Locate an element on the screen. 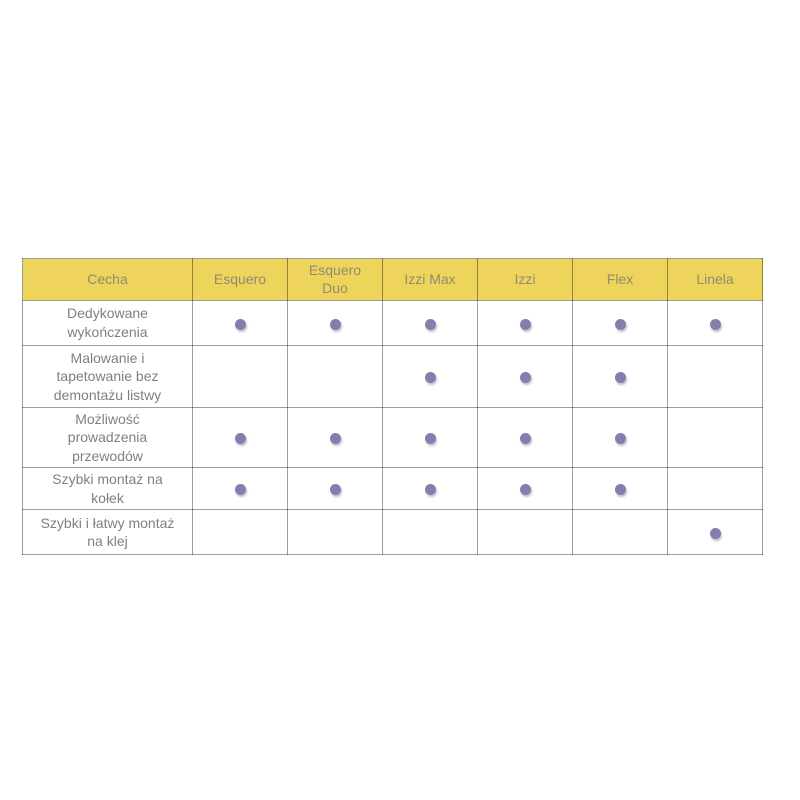  feature-label: Dedykowane wykończenia is located at coordinates (107, 322).